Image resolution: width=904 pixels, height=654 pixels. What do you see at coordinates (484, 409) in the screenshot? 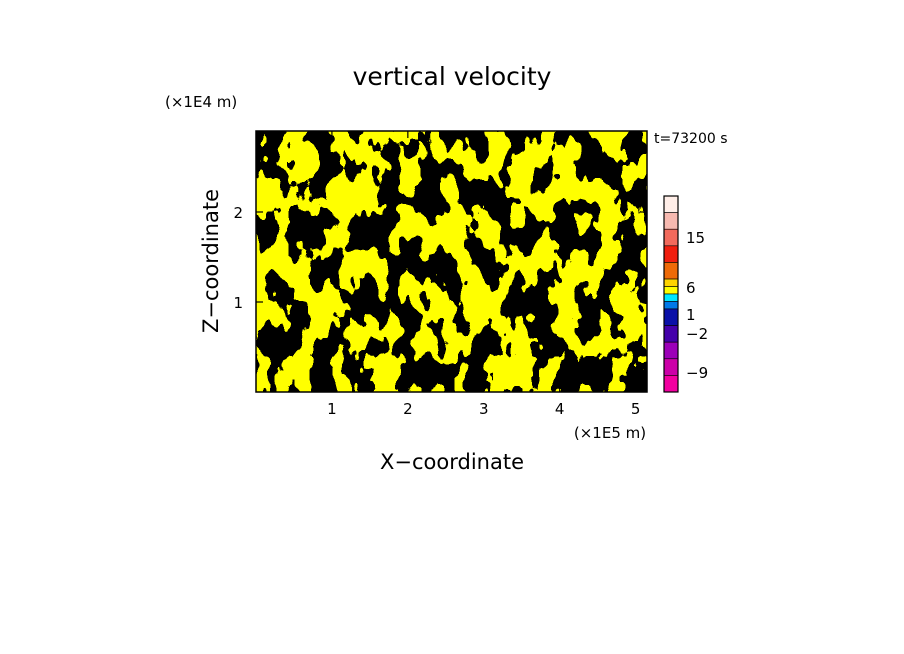
I see `x-tick-label-3: 3` at bounding box center [484, 409].